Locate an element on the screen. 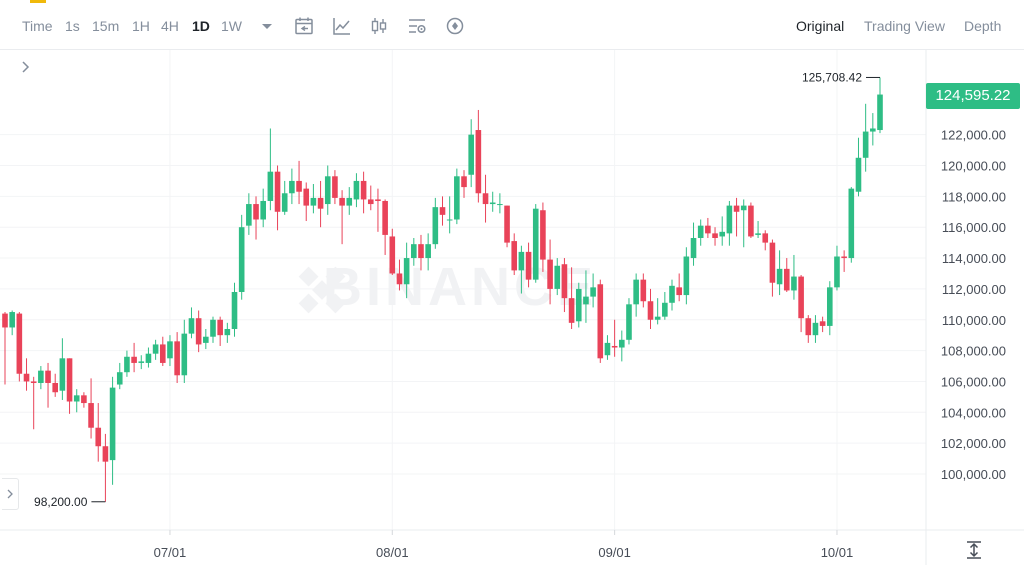  timeframe-time: Time is located at coordinates (37, 26).